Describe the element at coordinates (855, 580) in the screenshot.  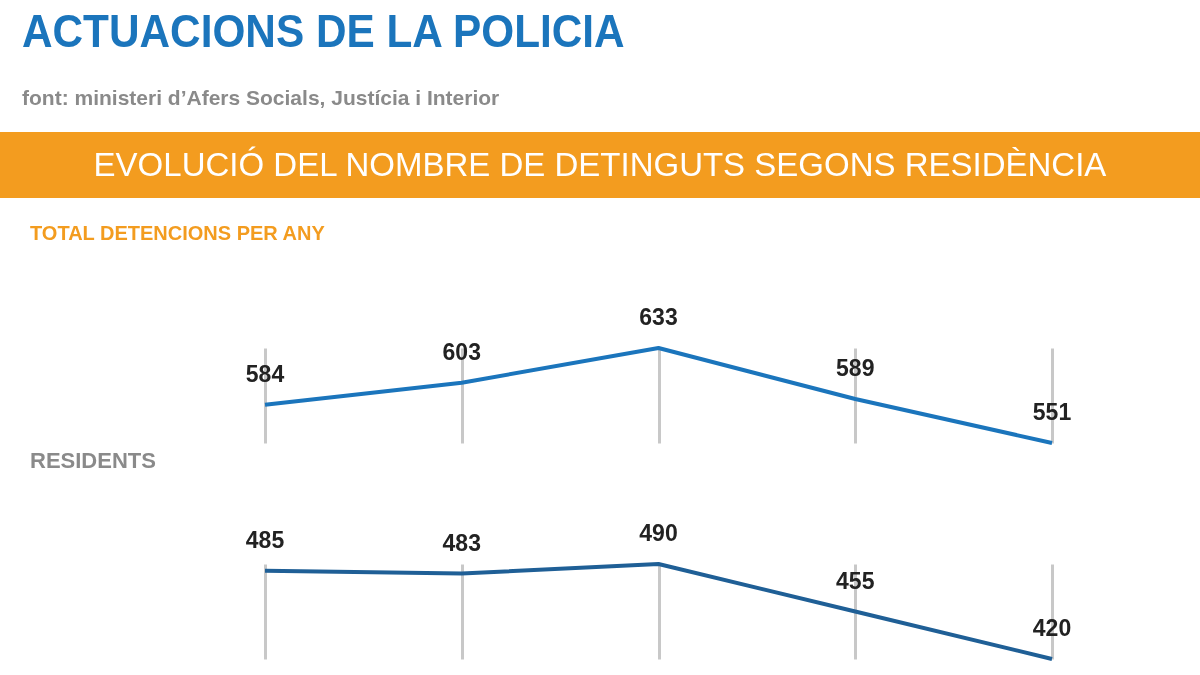
I see `data-label: 455` at that location.